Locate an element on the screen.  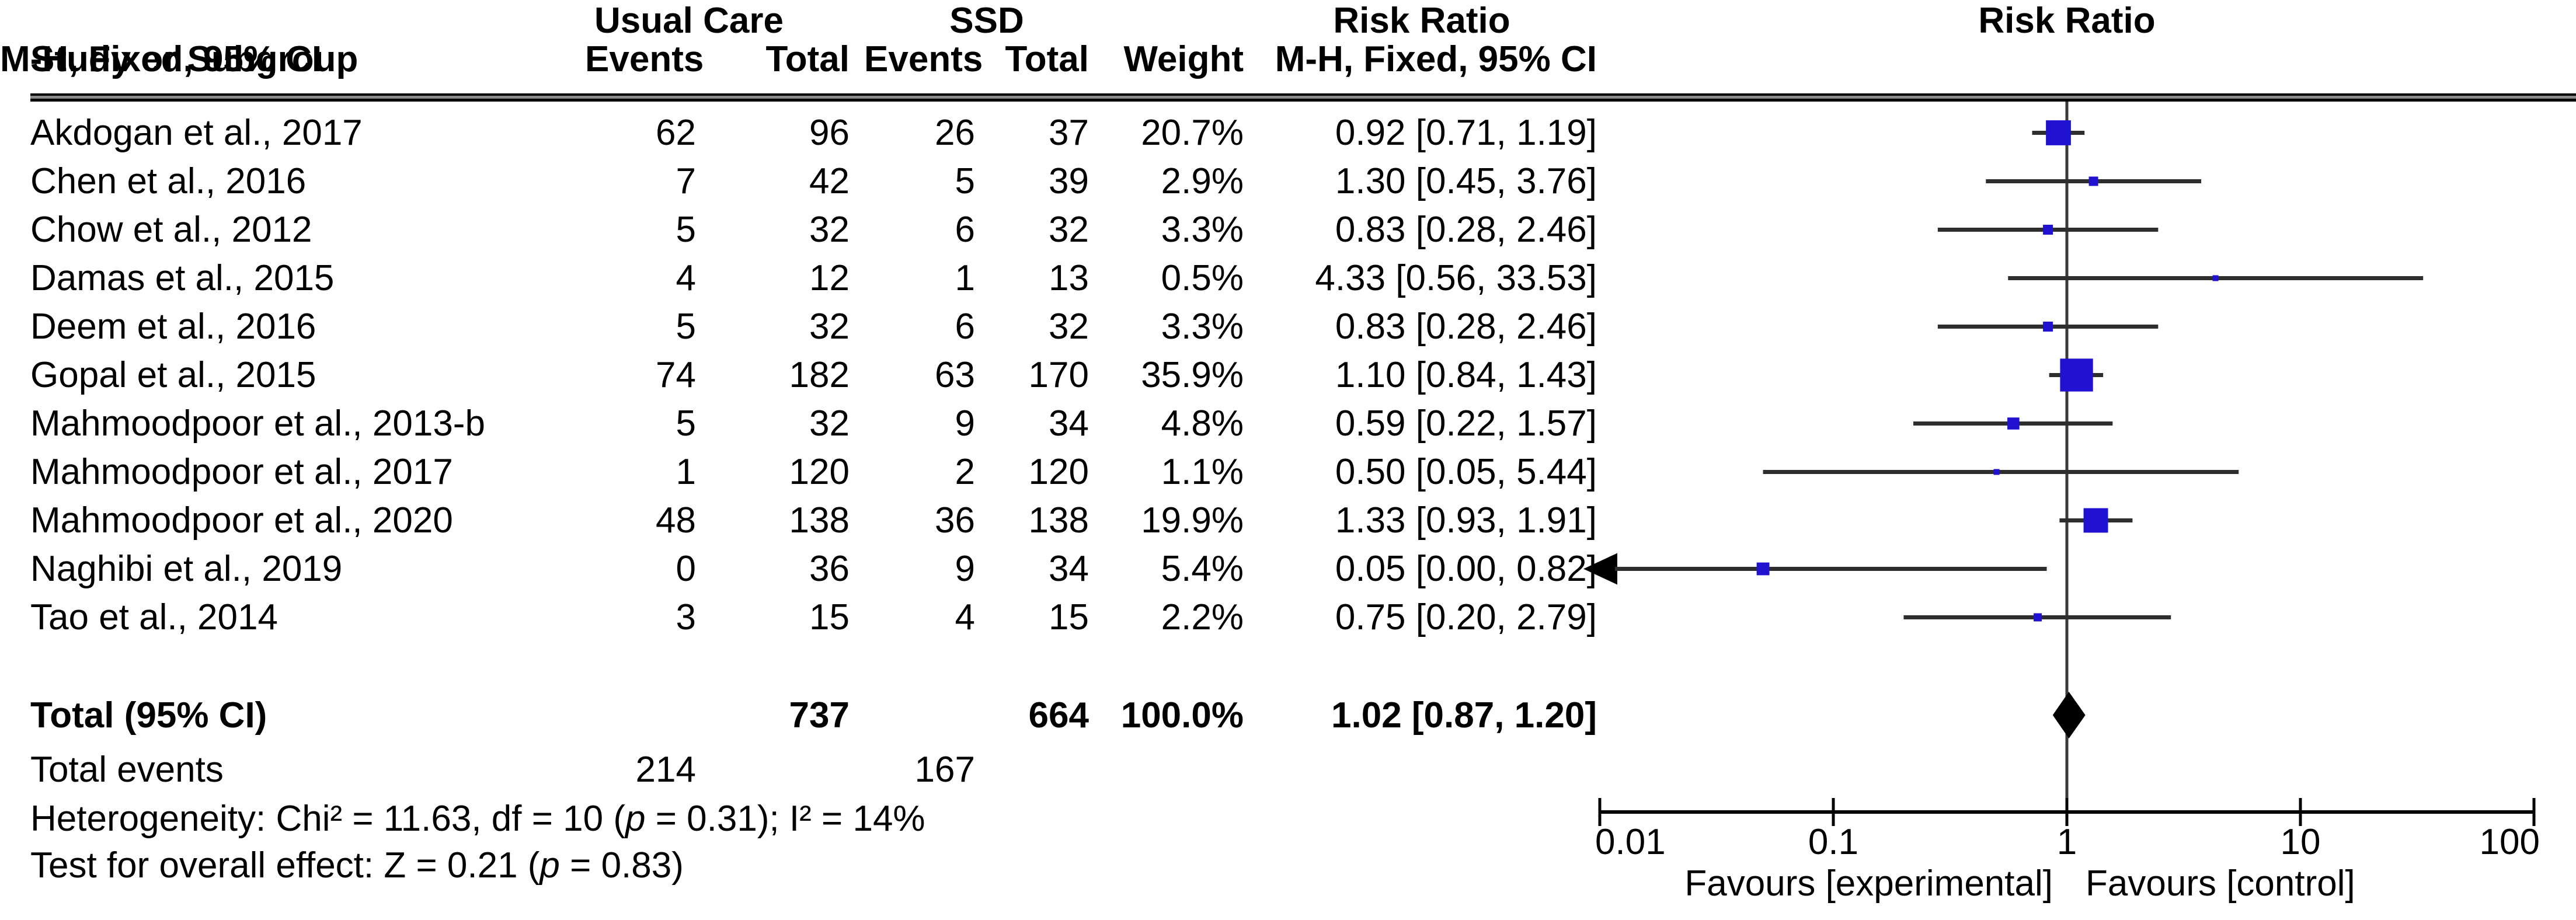
cell-study-name: Mahmoodpoor et al., 2013-b is located at coordinates (257, 423).